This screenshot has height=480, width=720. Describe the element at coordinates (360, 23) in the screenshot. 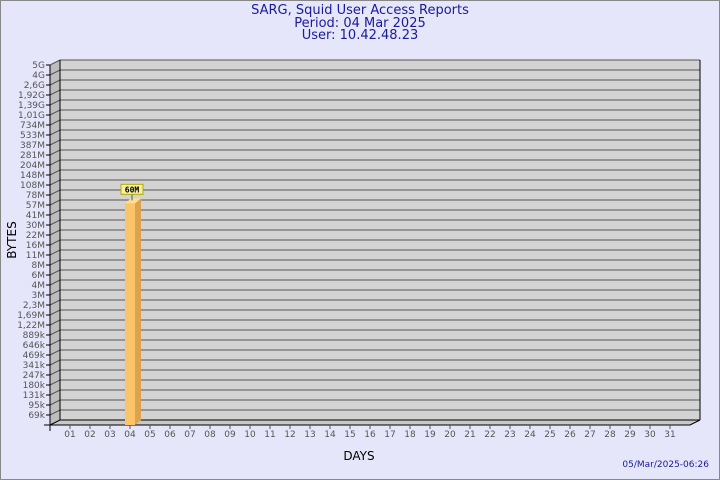

I see `chart-period: Period: 04 Mar 2025` at that location.